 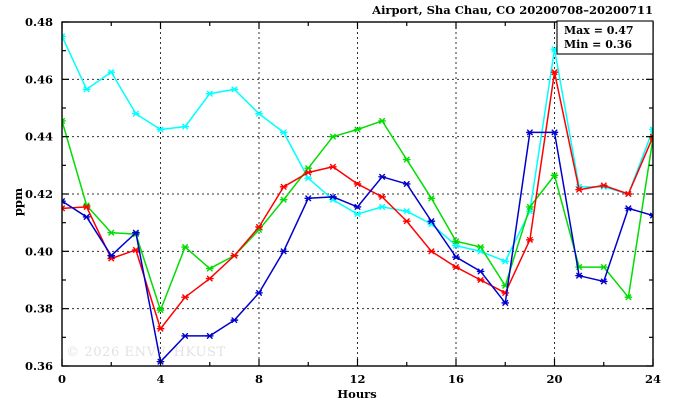 I want to click on legend-max-label: Max = 0.47, so click(x=599, y=30).